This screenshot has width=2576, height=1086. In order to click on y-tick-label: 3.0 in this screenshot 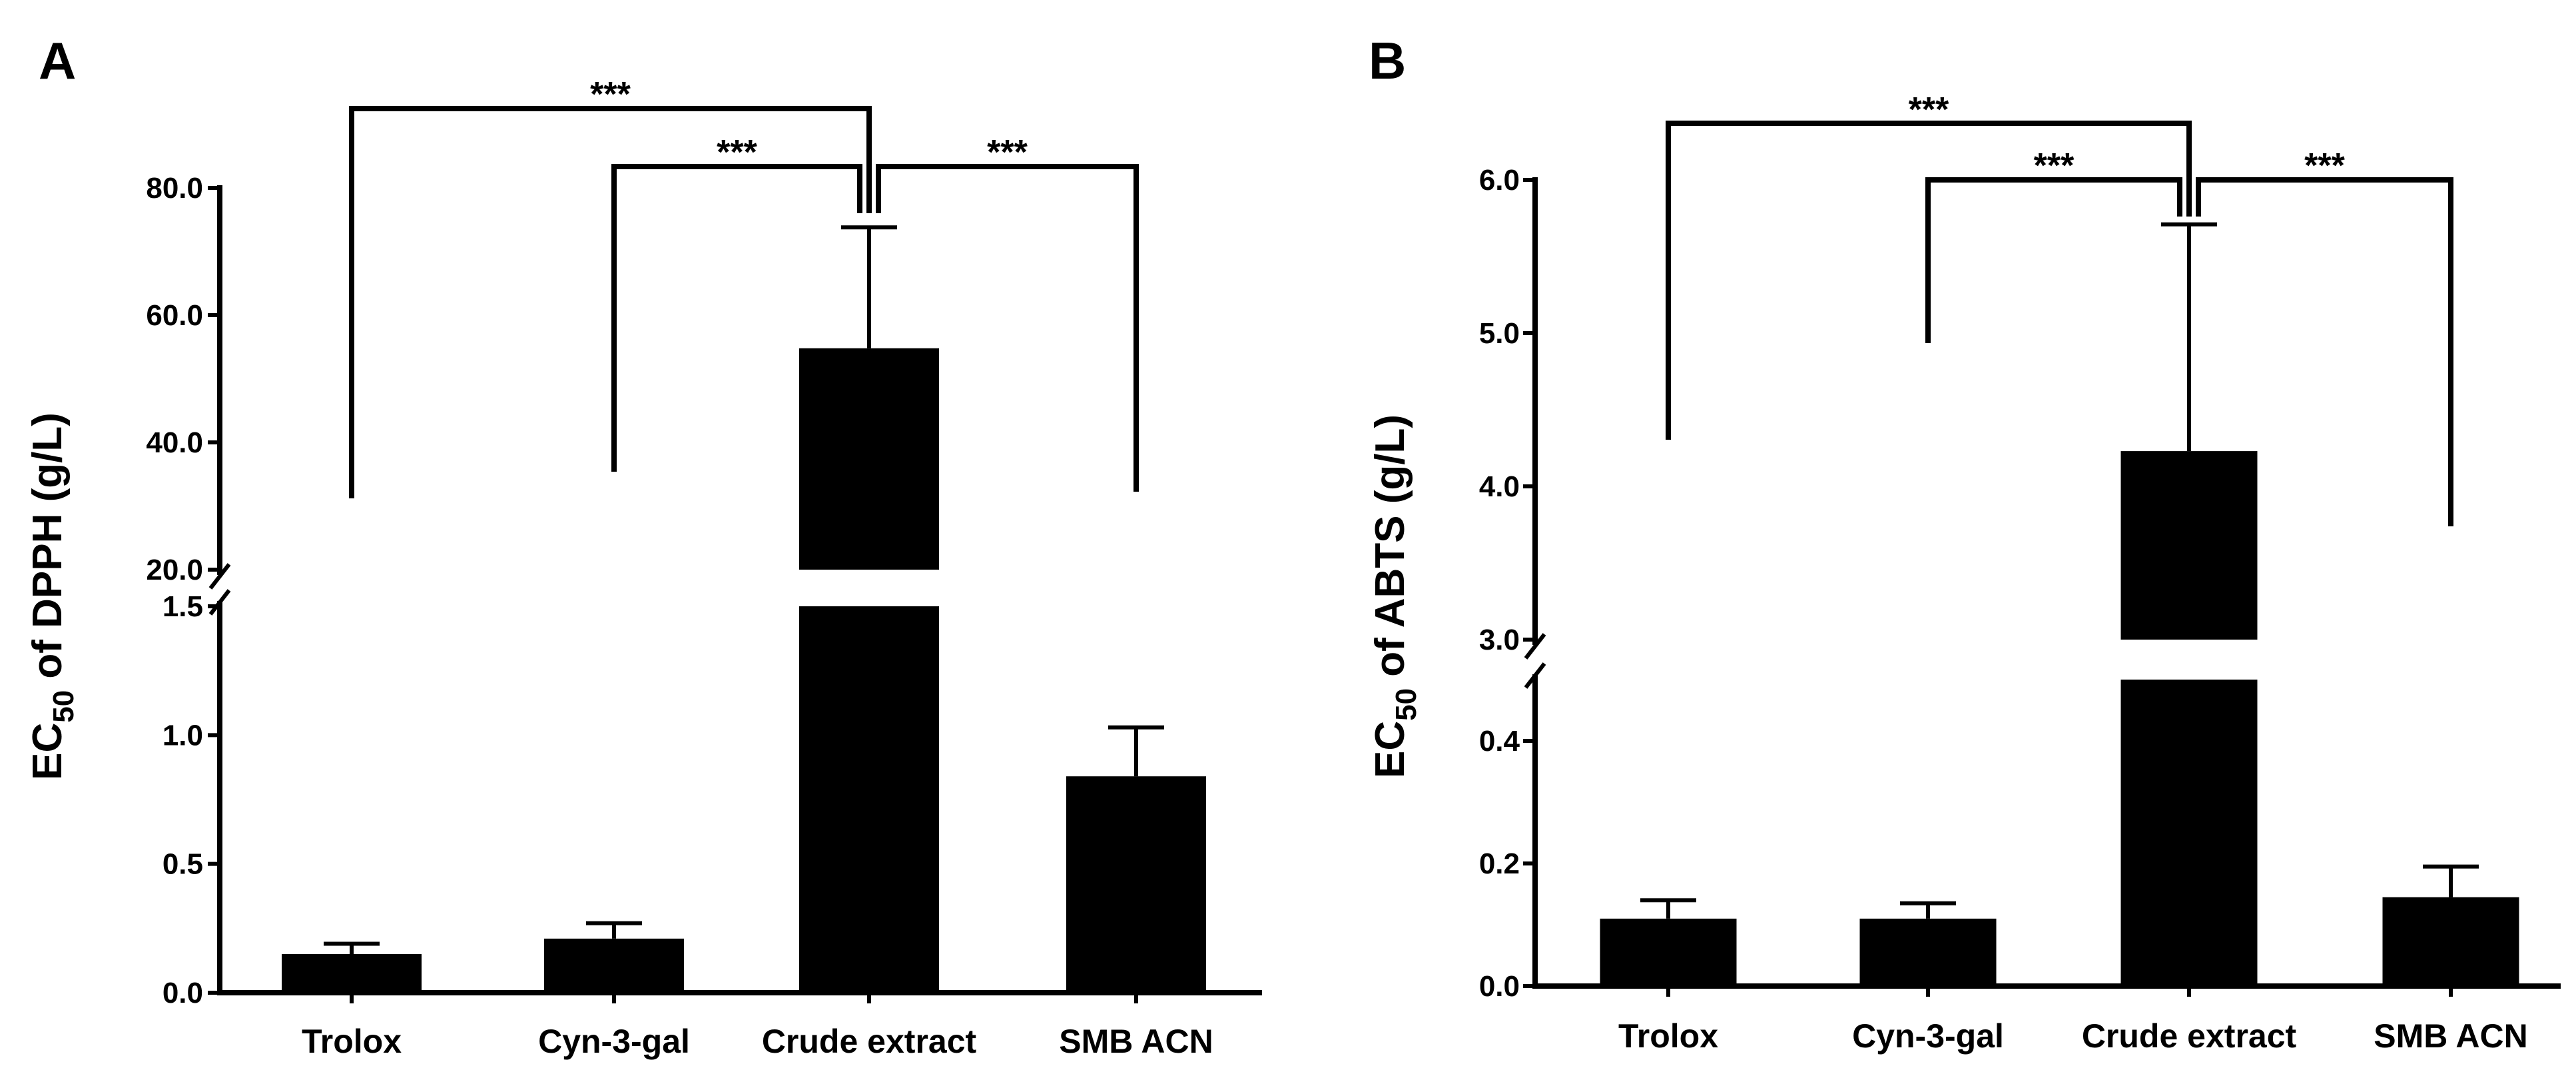, I will do `click(1499, 640)`.